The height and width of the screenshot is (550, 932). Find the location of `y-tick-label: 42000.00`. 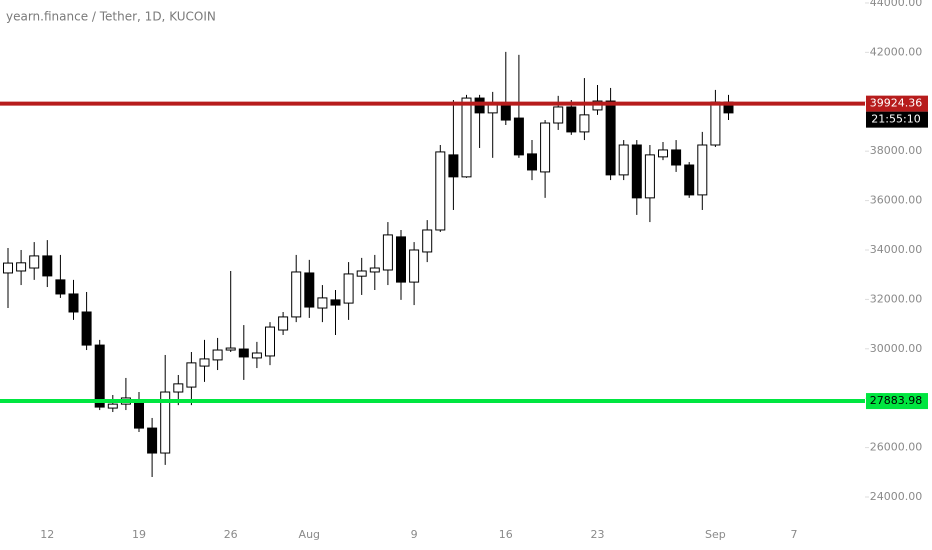

y-tick-label: 42000.00 is located at coordinates (896, 51).